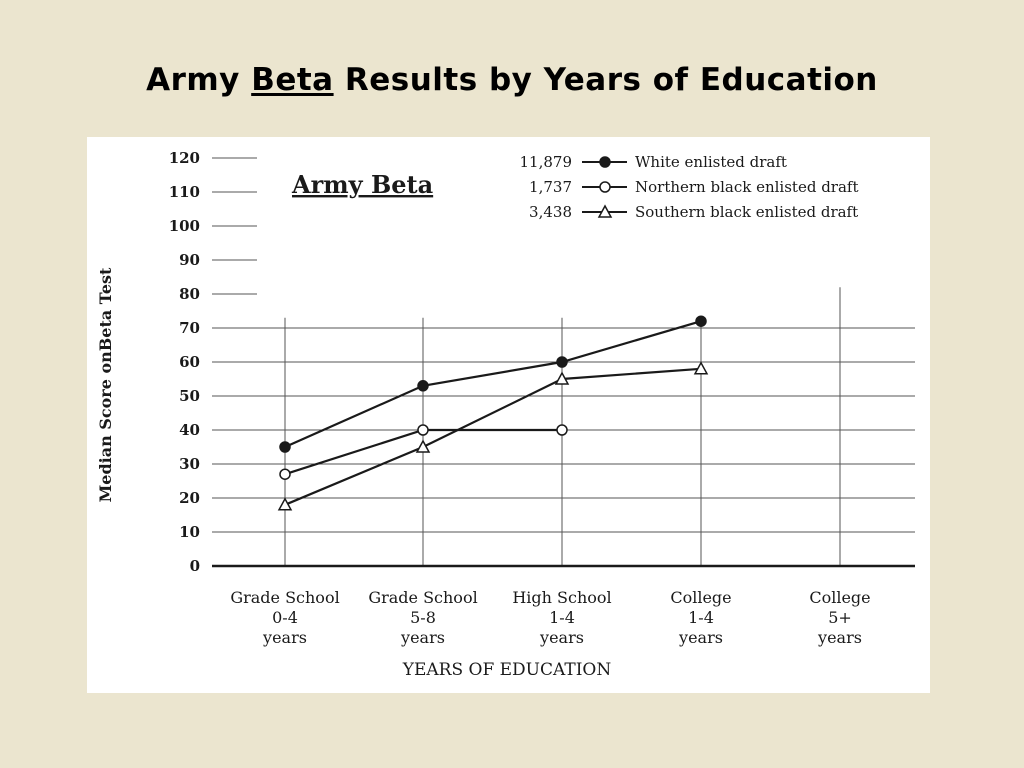 The height and width of the screenshot is (768, 1024). What do you see at coordinates (292, 80) in the screenshot?
I see `title-text-beta: Beta` at bounding box center [292, 80].